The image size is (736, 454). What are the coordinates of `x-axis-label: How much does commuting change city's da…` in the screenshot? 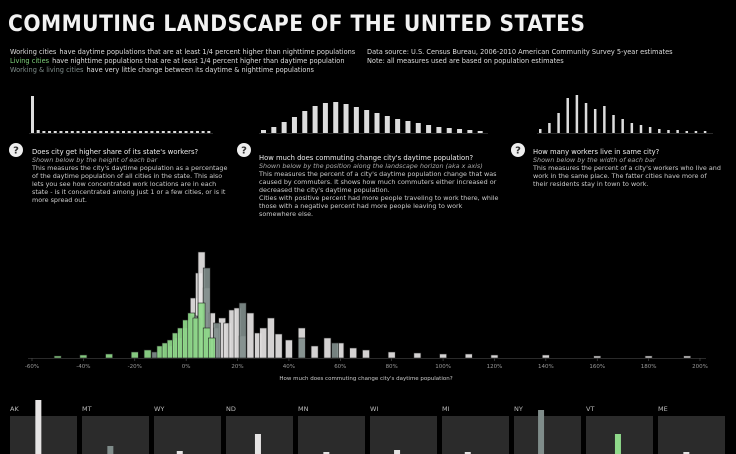 It's located at (365, 379).